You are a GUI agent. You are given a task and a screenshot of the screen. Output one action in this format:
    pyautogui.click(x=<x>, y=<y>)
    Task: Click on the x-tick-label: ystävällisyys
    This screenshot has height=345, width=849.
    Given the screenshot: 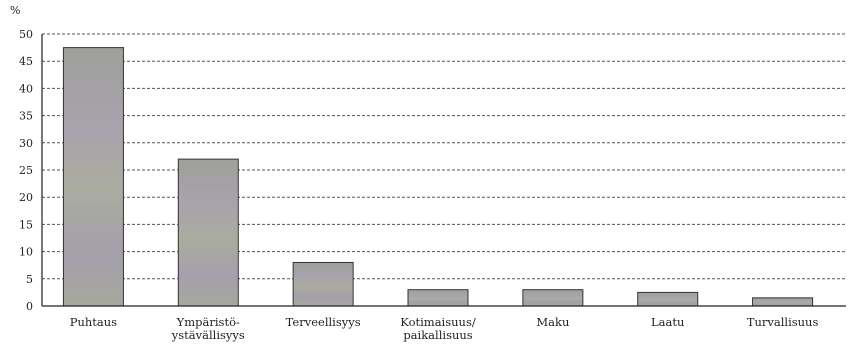 What is the action you would take?
    pyautogui.click(x=208, y=335)
    